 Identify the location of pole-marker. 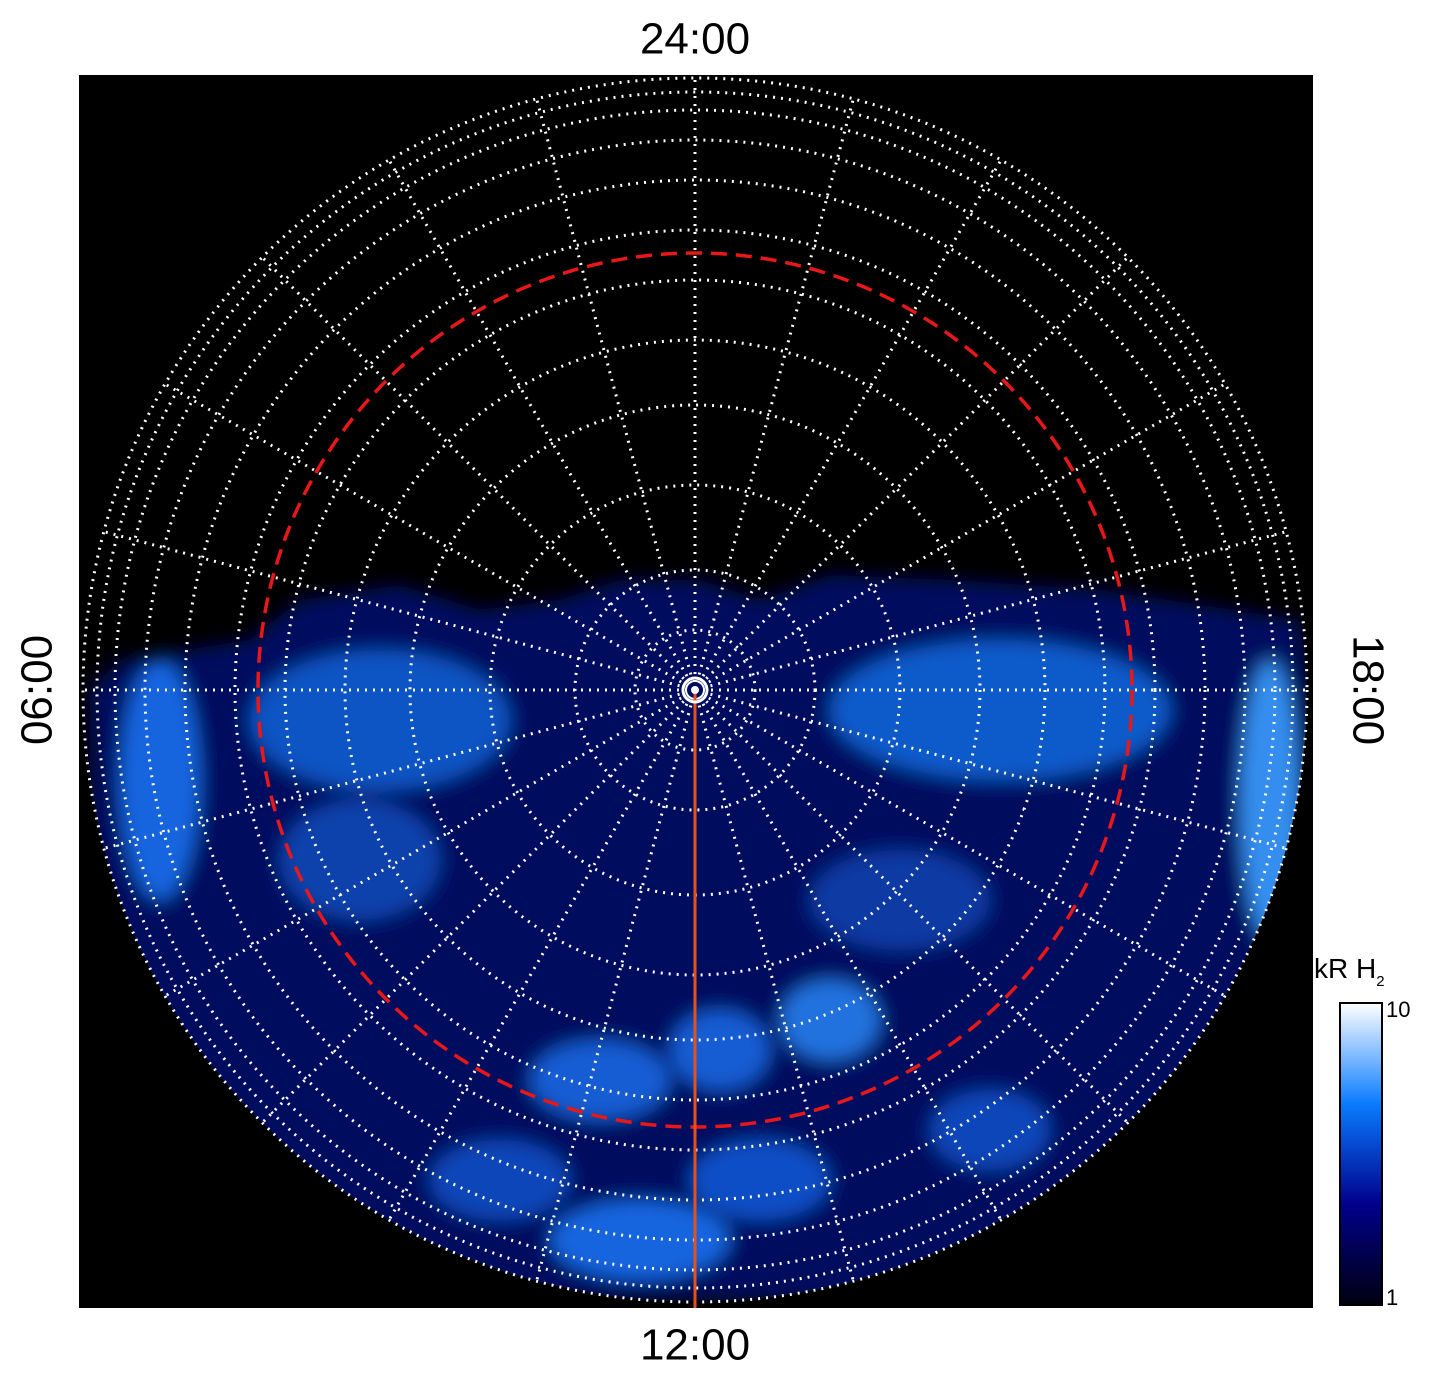
(695, 690).